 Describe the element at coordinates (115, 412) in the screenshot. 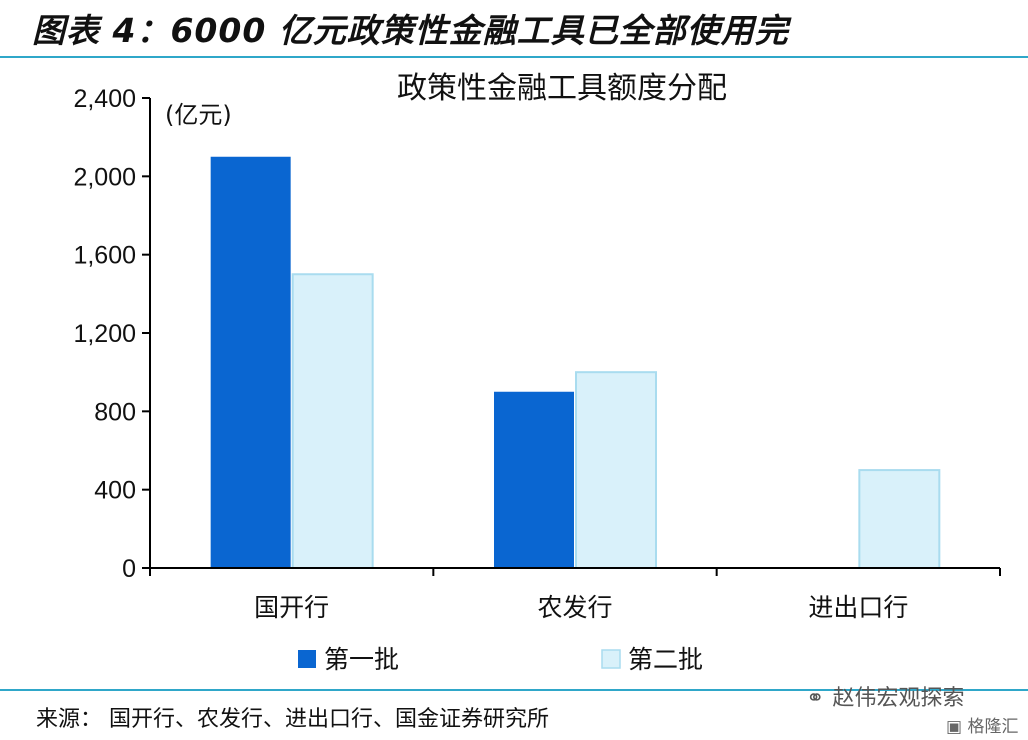

I see `y-tick-label: 800` at that location.